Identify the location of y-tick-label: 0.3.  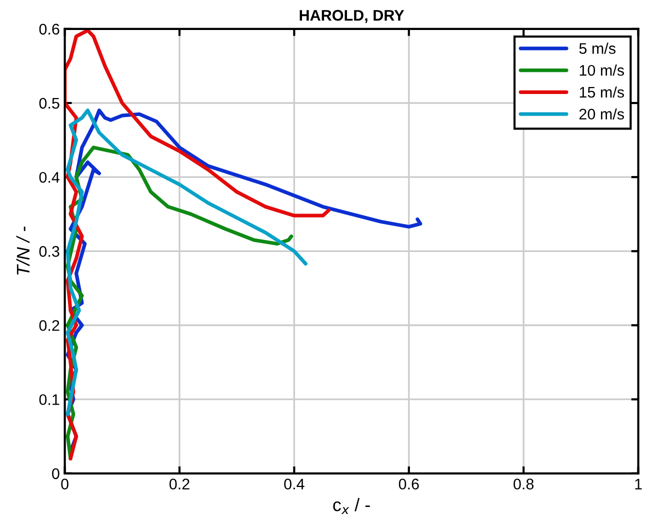
(49, 251).